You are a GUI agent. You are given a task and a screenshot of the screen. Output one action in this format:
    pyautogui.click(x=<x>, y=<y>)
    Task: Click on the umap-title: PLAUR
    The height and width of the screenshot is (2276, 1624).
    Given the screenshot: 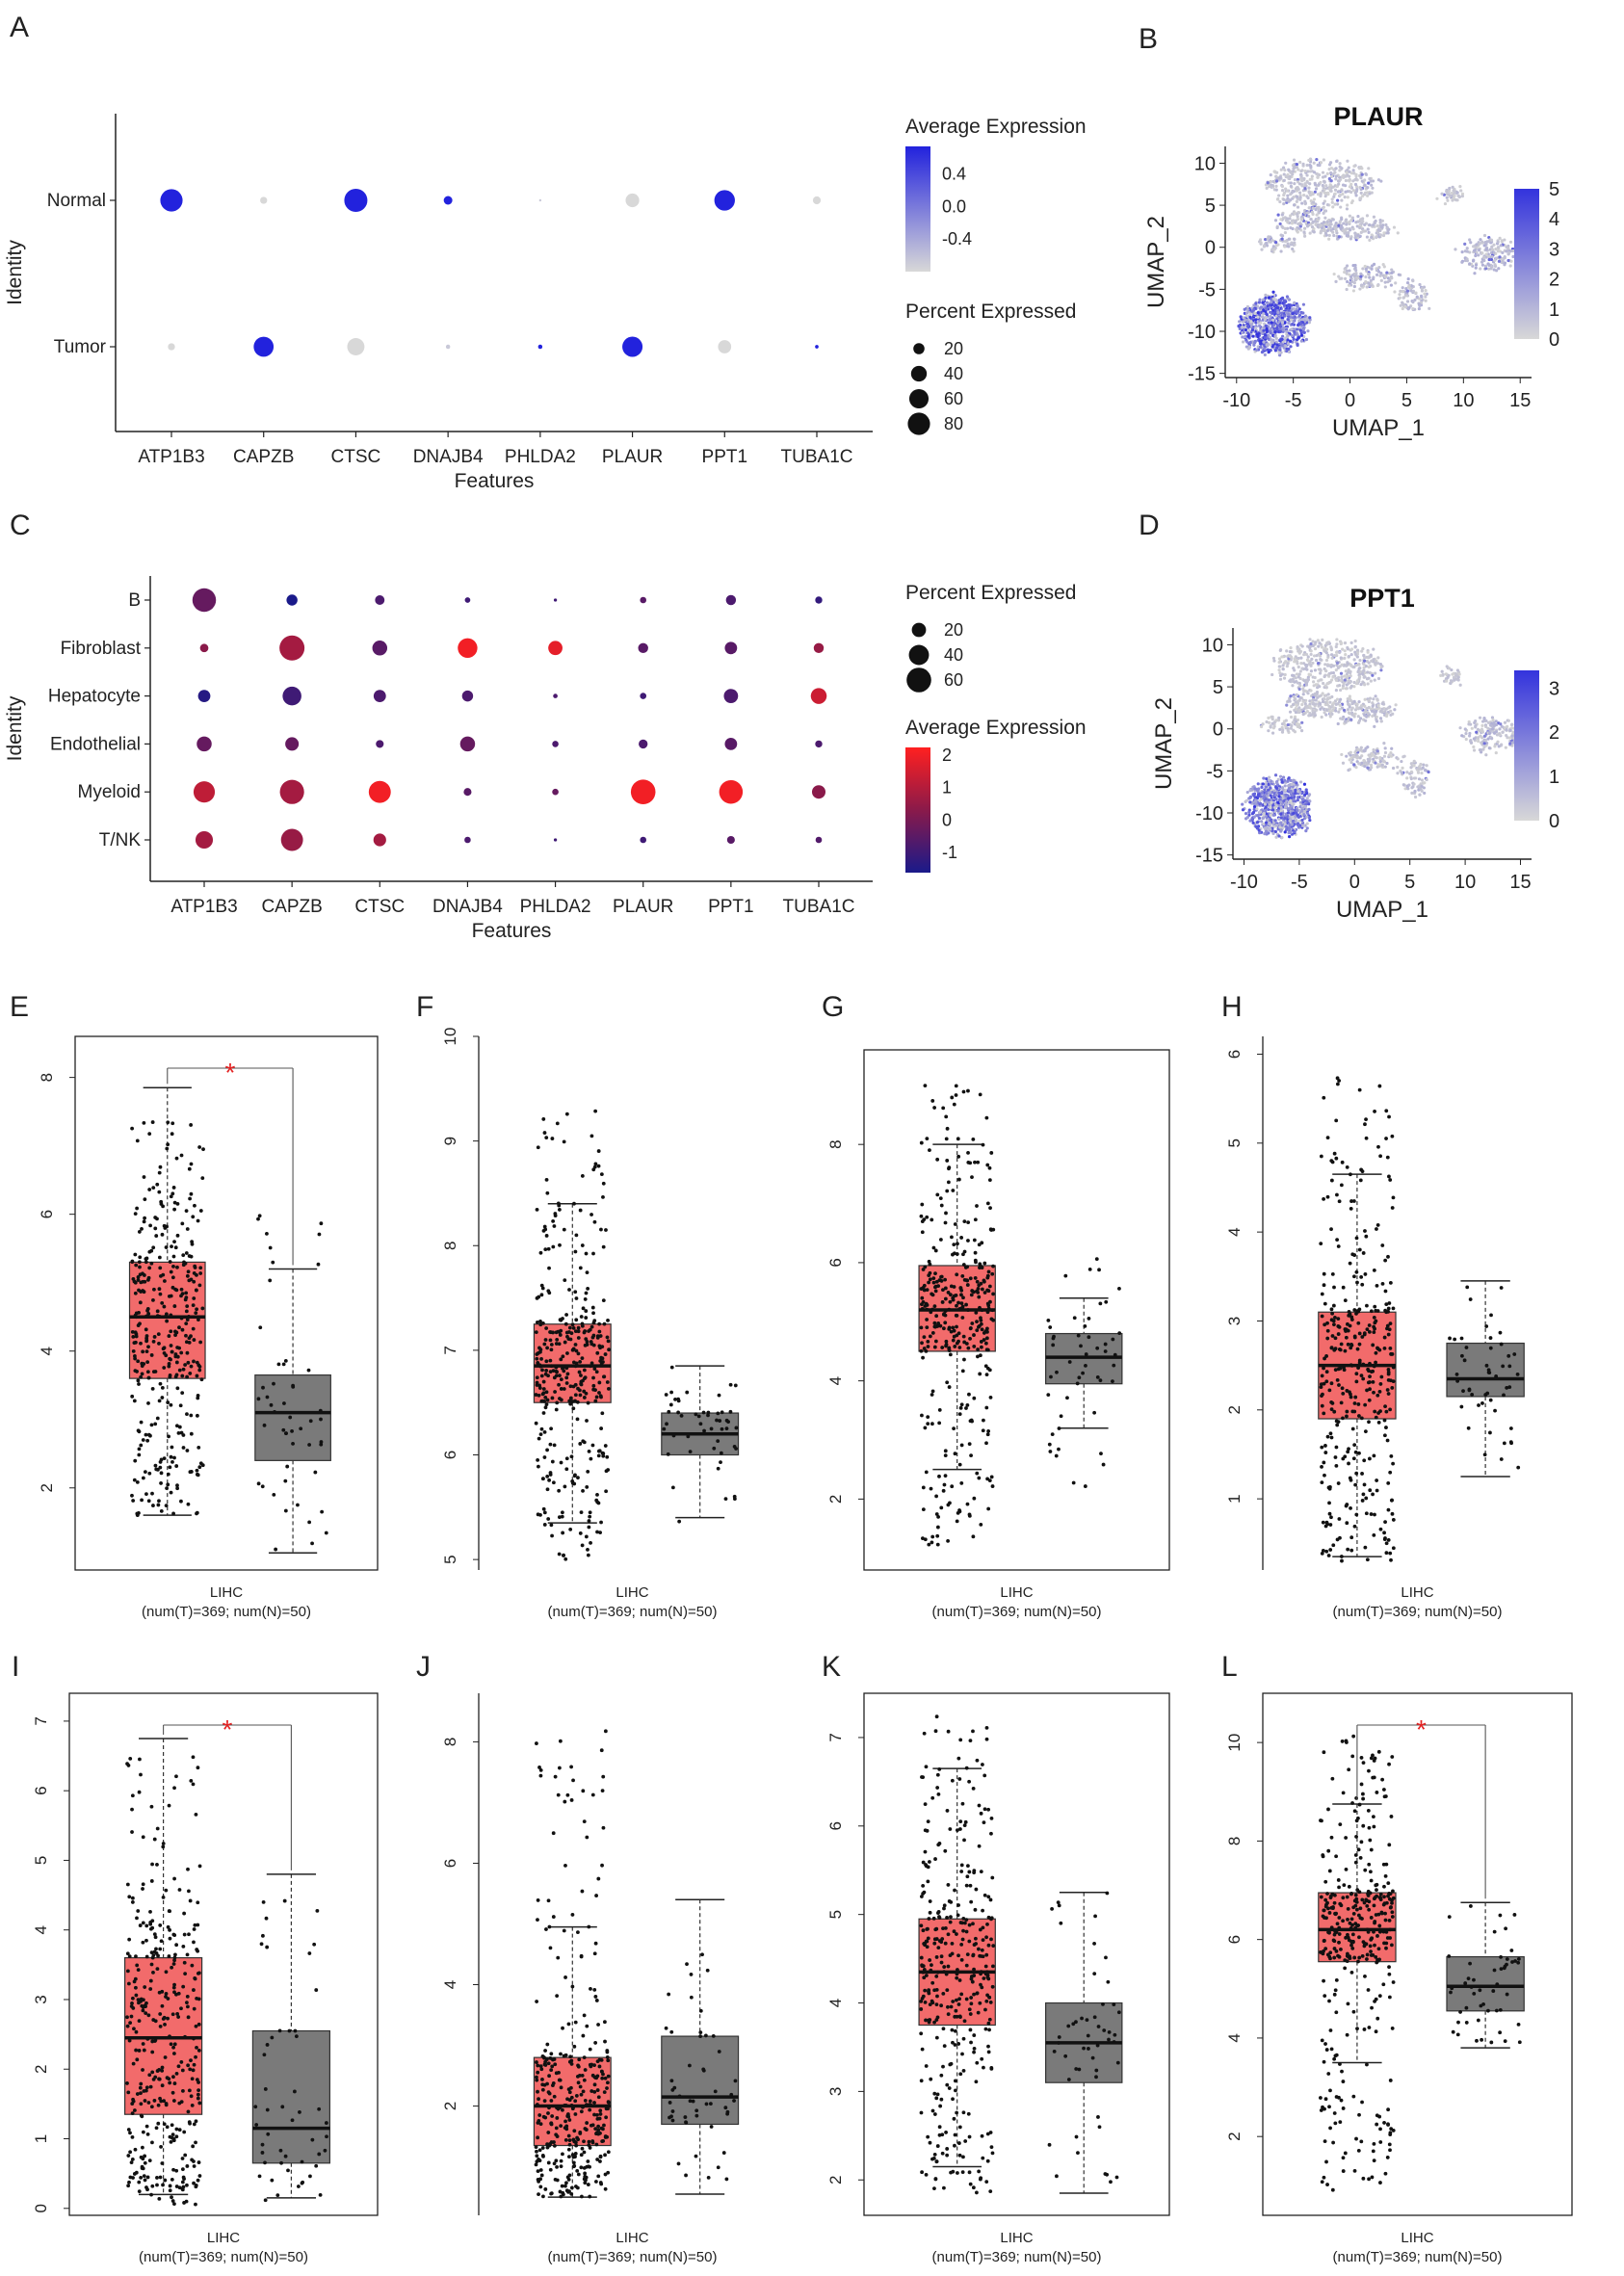 What is the action you would take?
    pyautogui.click(x=1379, y=116)
    